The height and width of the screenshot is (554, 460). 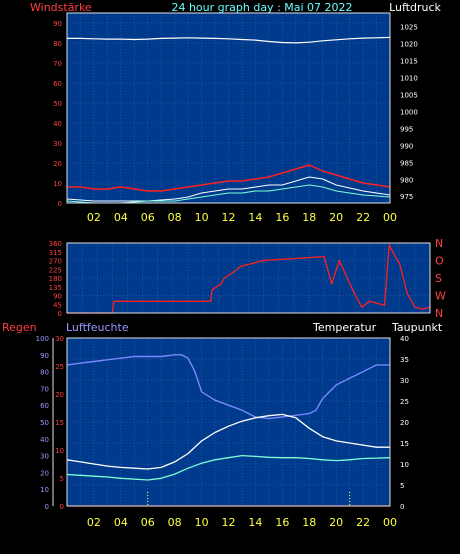 What do you see at coordinates (44, 490) in the screenshot?
I see `humidity-y-tick-label: 10` at bounding box center [44, 490].